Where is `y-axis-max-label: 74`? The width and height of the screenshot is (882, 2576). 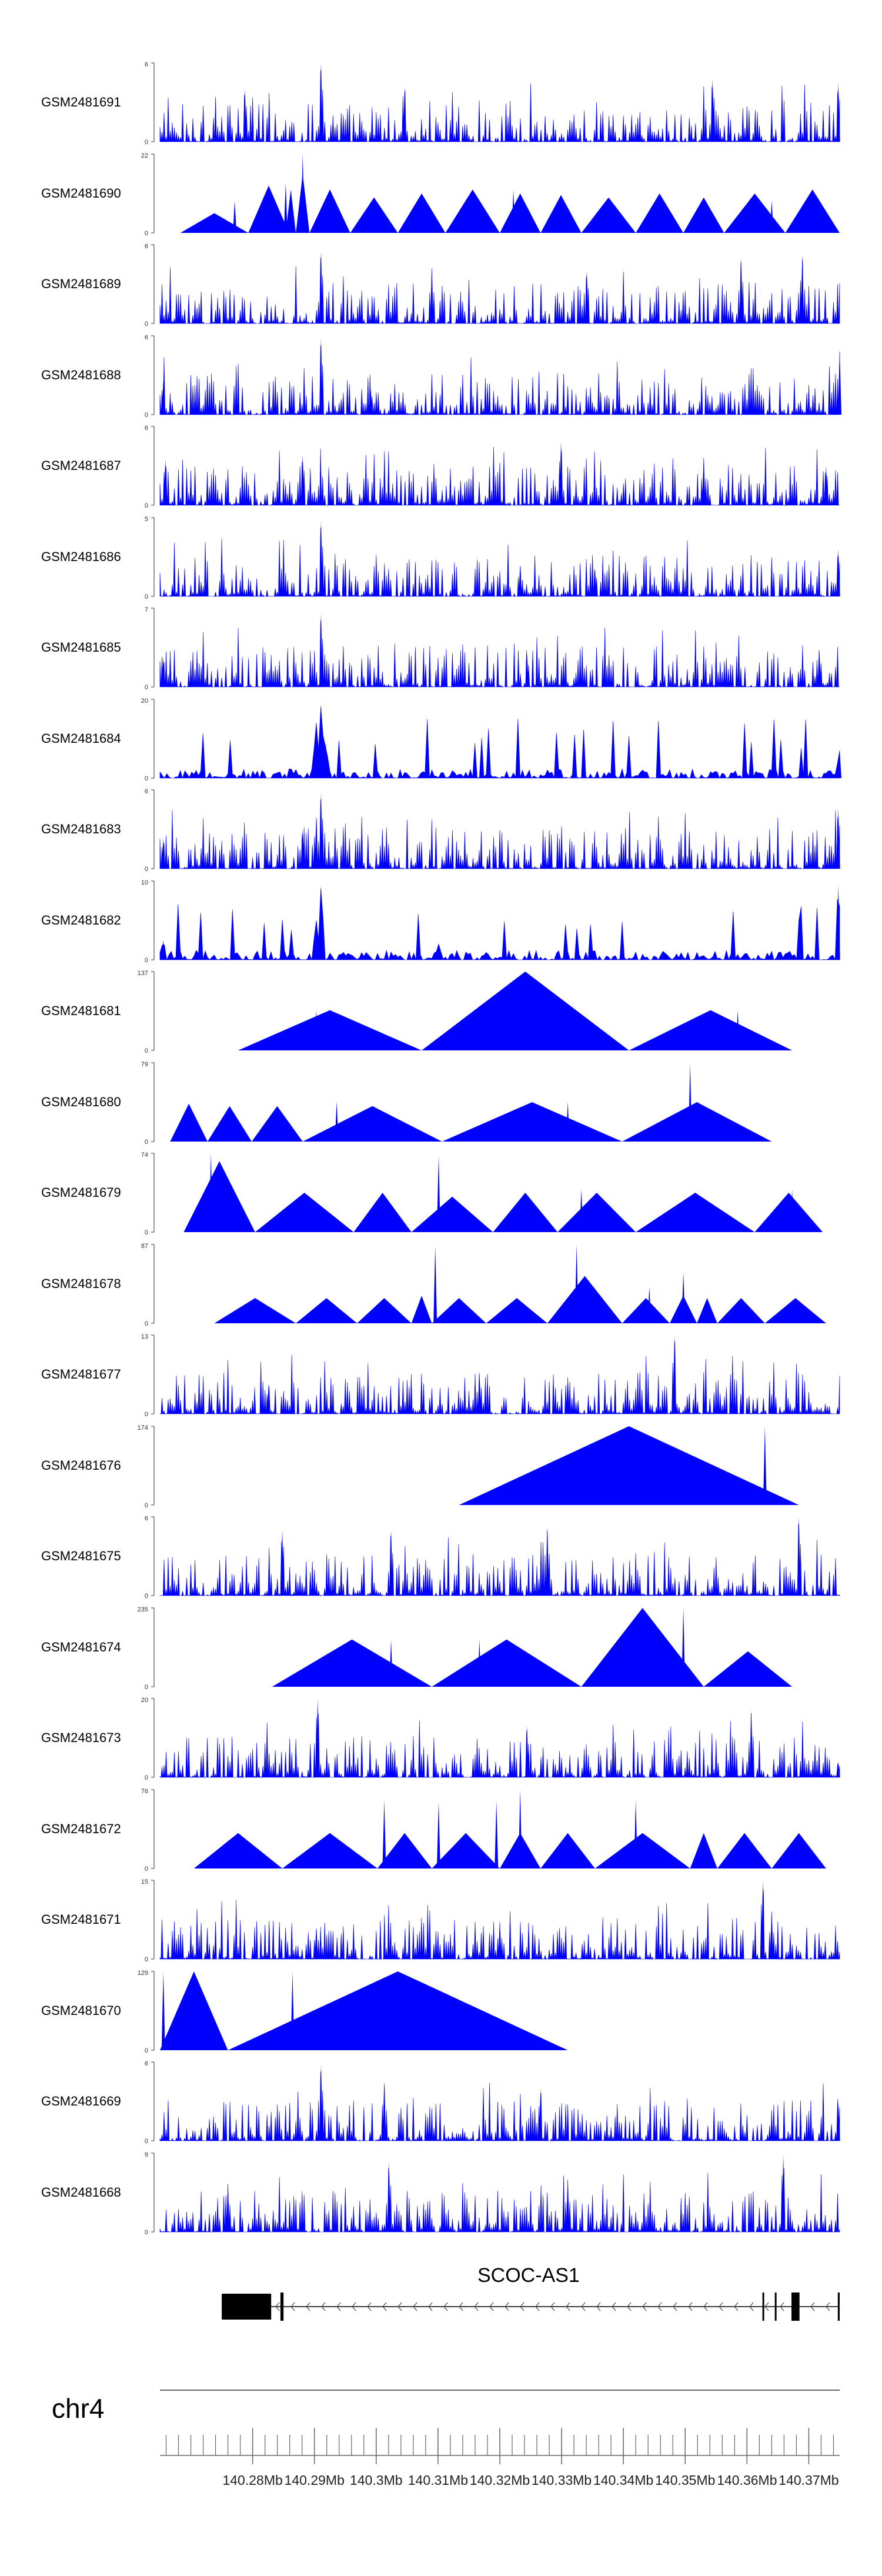
y-axis-max-label: 74 is located at coordinates (144, 1155).